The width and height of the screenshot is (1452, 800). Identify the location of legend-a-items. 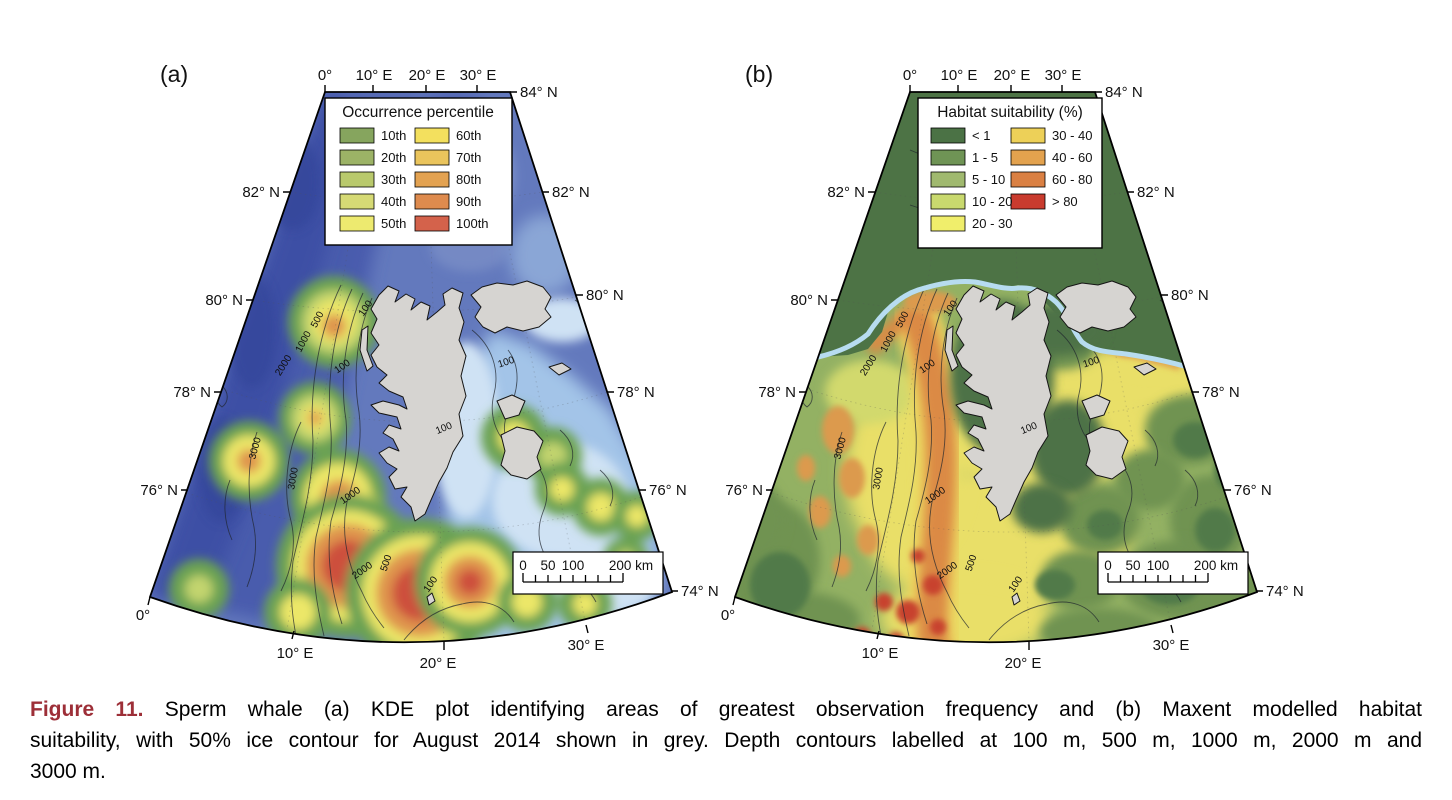
(394, 179).